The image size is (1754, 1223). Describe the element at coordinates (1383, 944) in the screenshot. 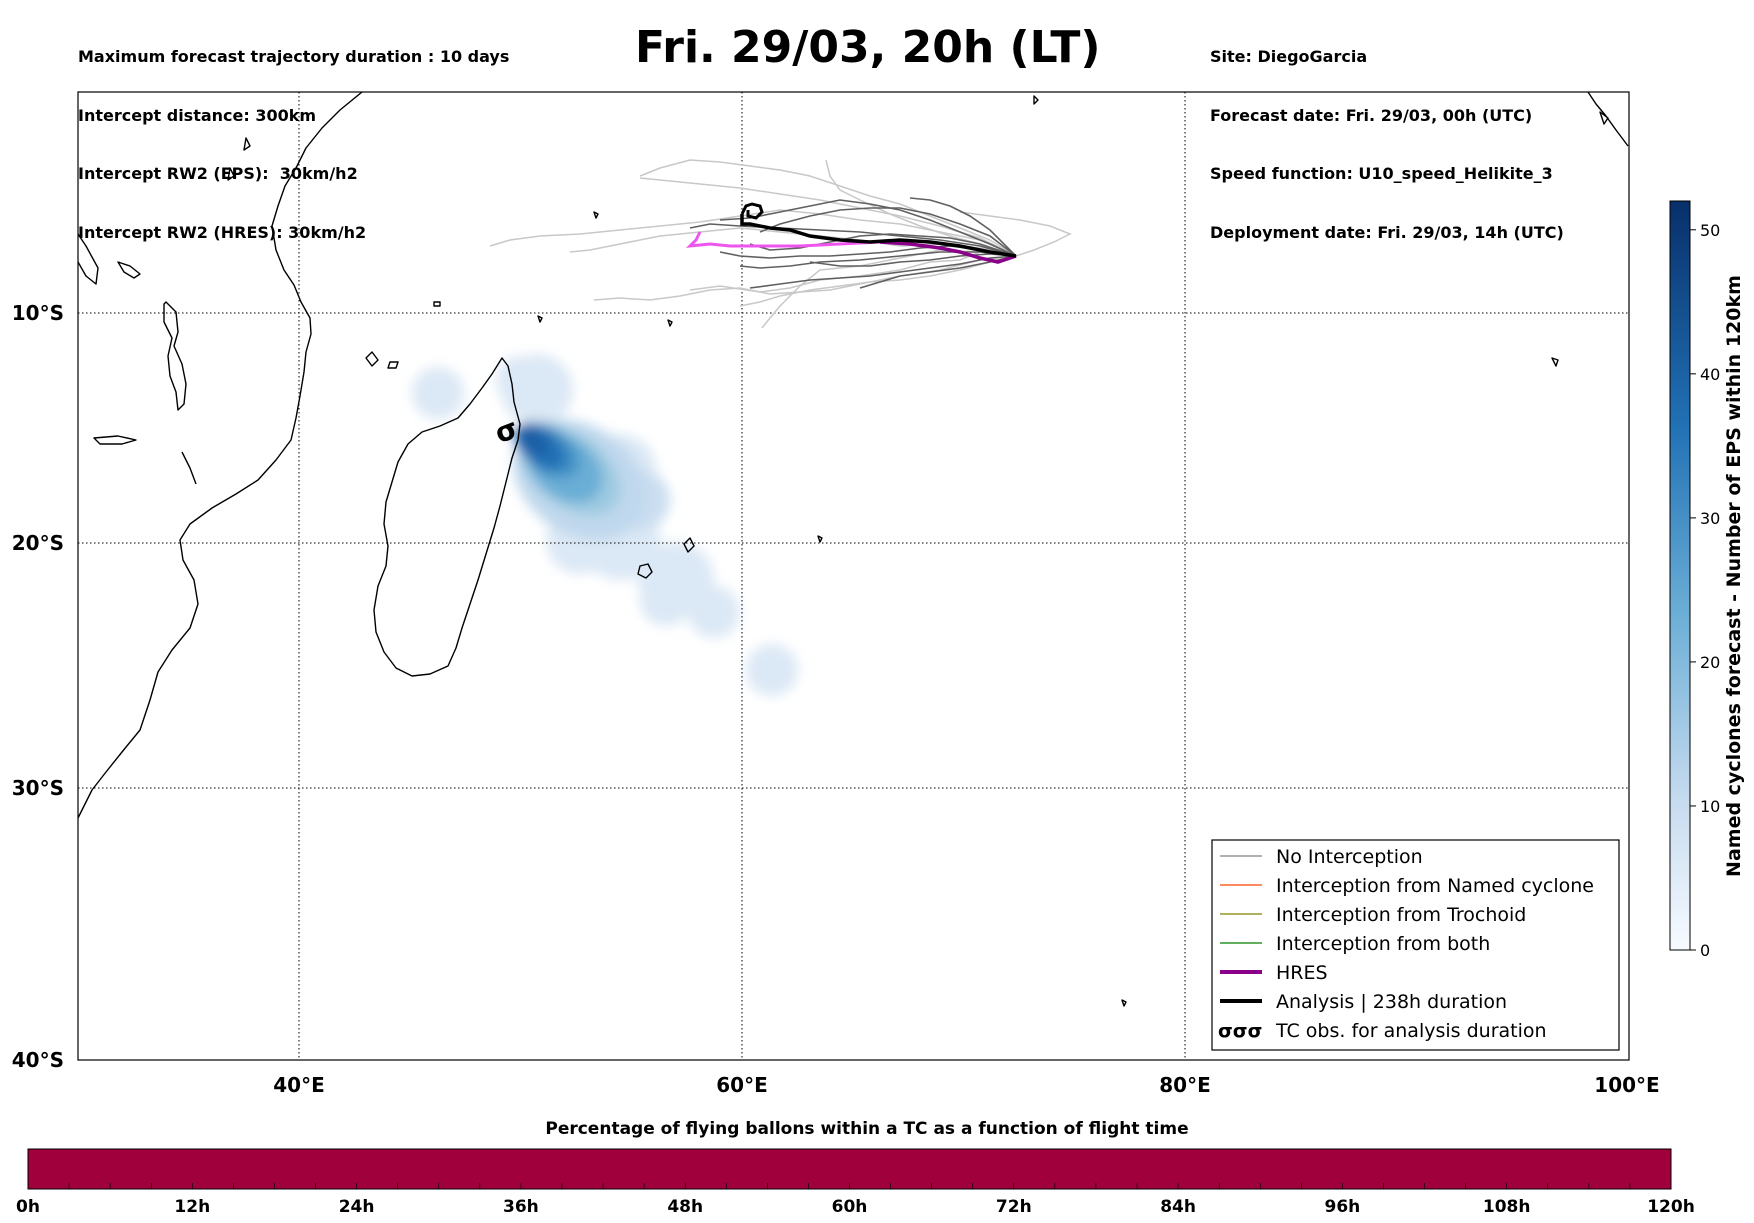

I see `legend-label: Interception from both` at that location.